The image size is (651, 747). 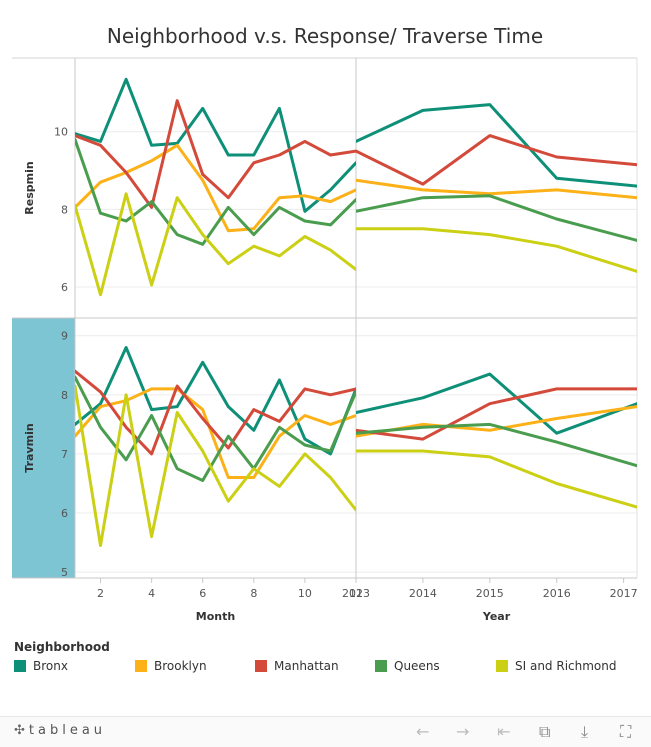 I want to click on download-icon: ⤓, so click(x=585, y=731).